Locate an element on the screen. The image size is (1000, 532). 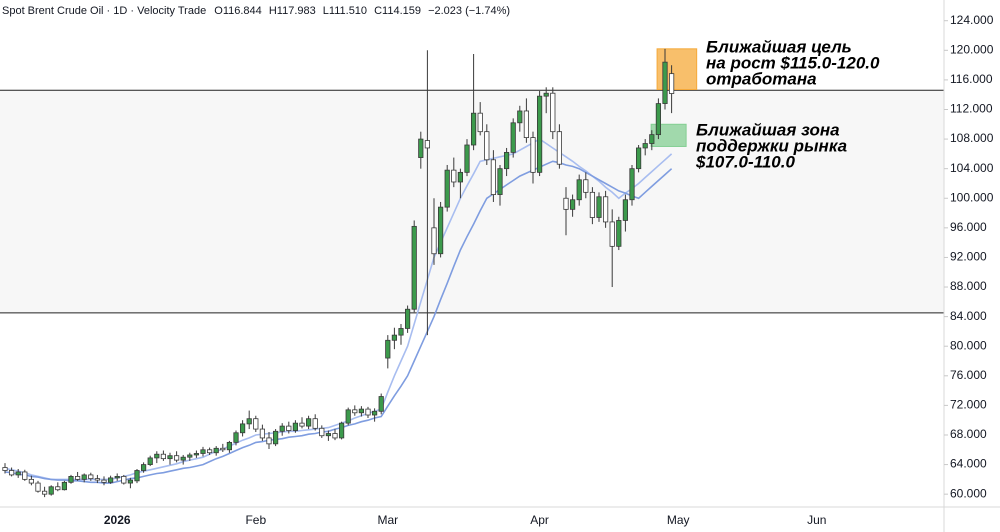
x-tick-label: May is located at coordinates (678, 520).